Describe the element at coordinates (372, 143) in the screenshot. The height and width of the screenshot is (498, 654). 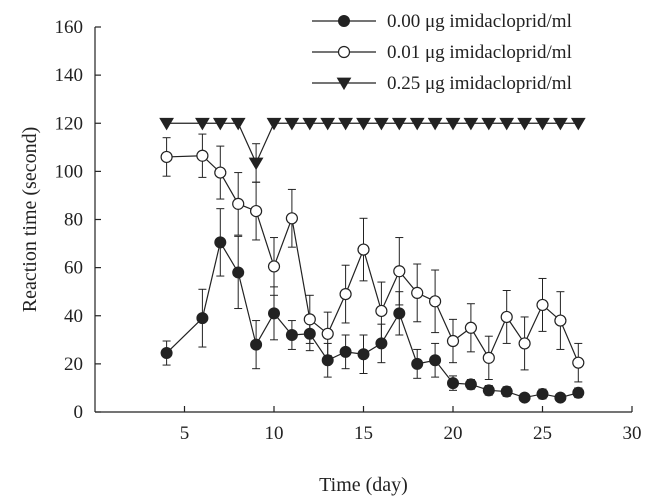
I see `series-line` at that location.